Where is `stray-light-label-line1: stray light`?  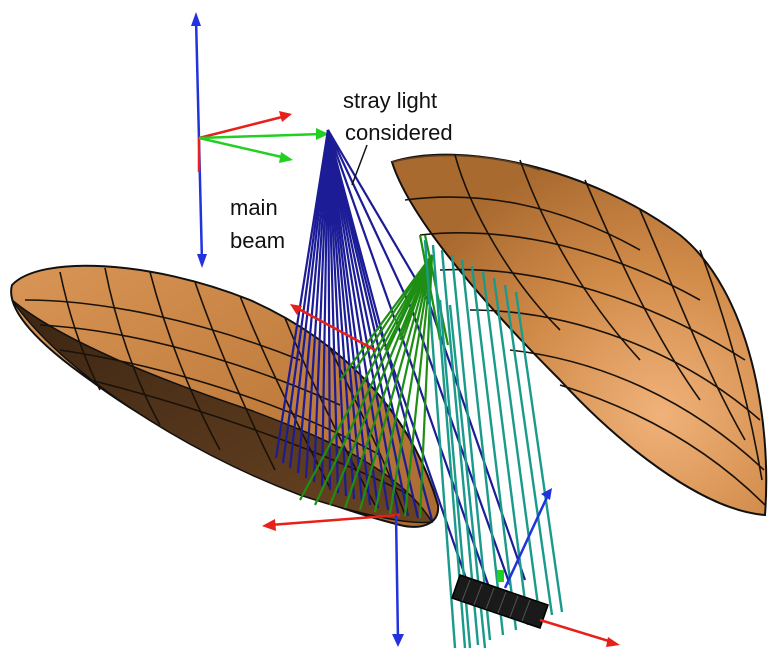
stray-light-label-line1: stray light is located at coordinates (390, 100).